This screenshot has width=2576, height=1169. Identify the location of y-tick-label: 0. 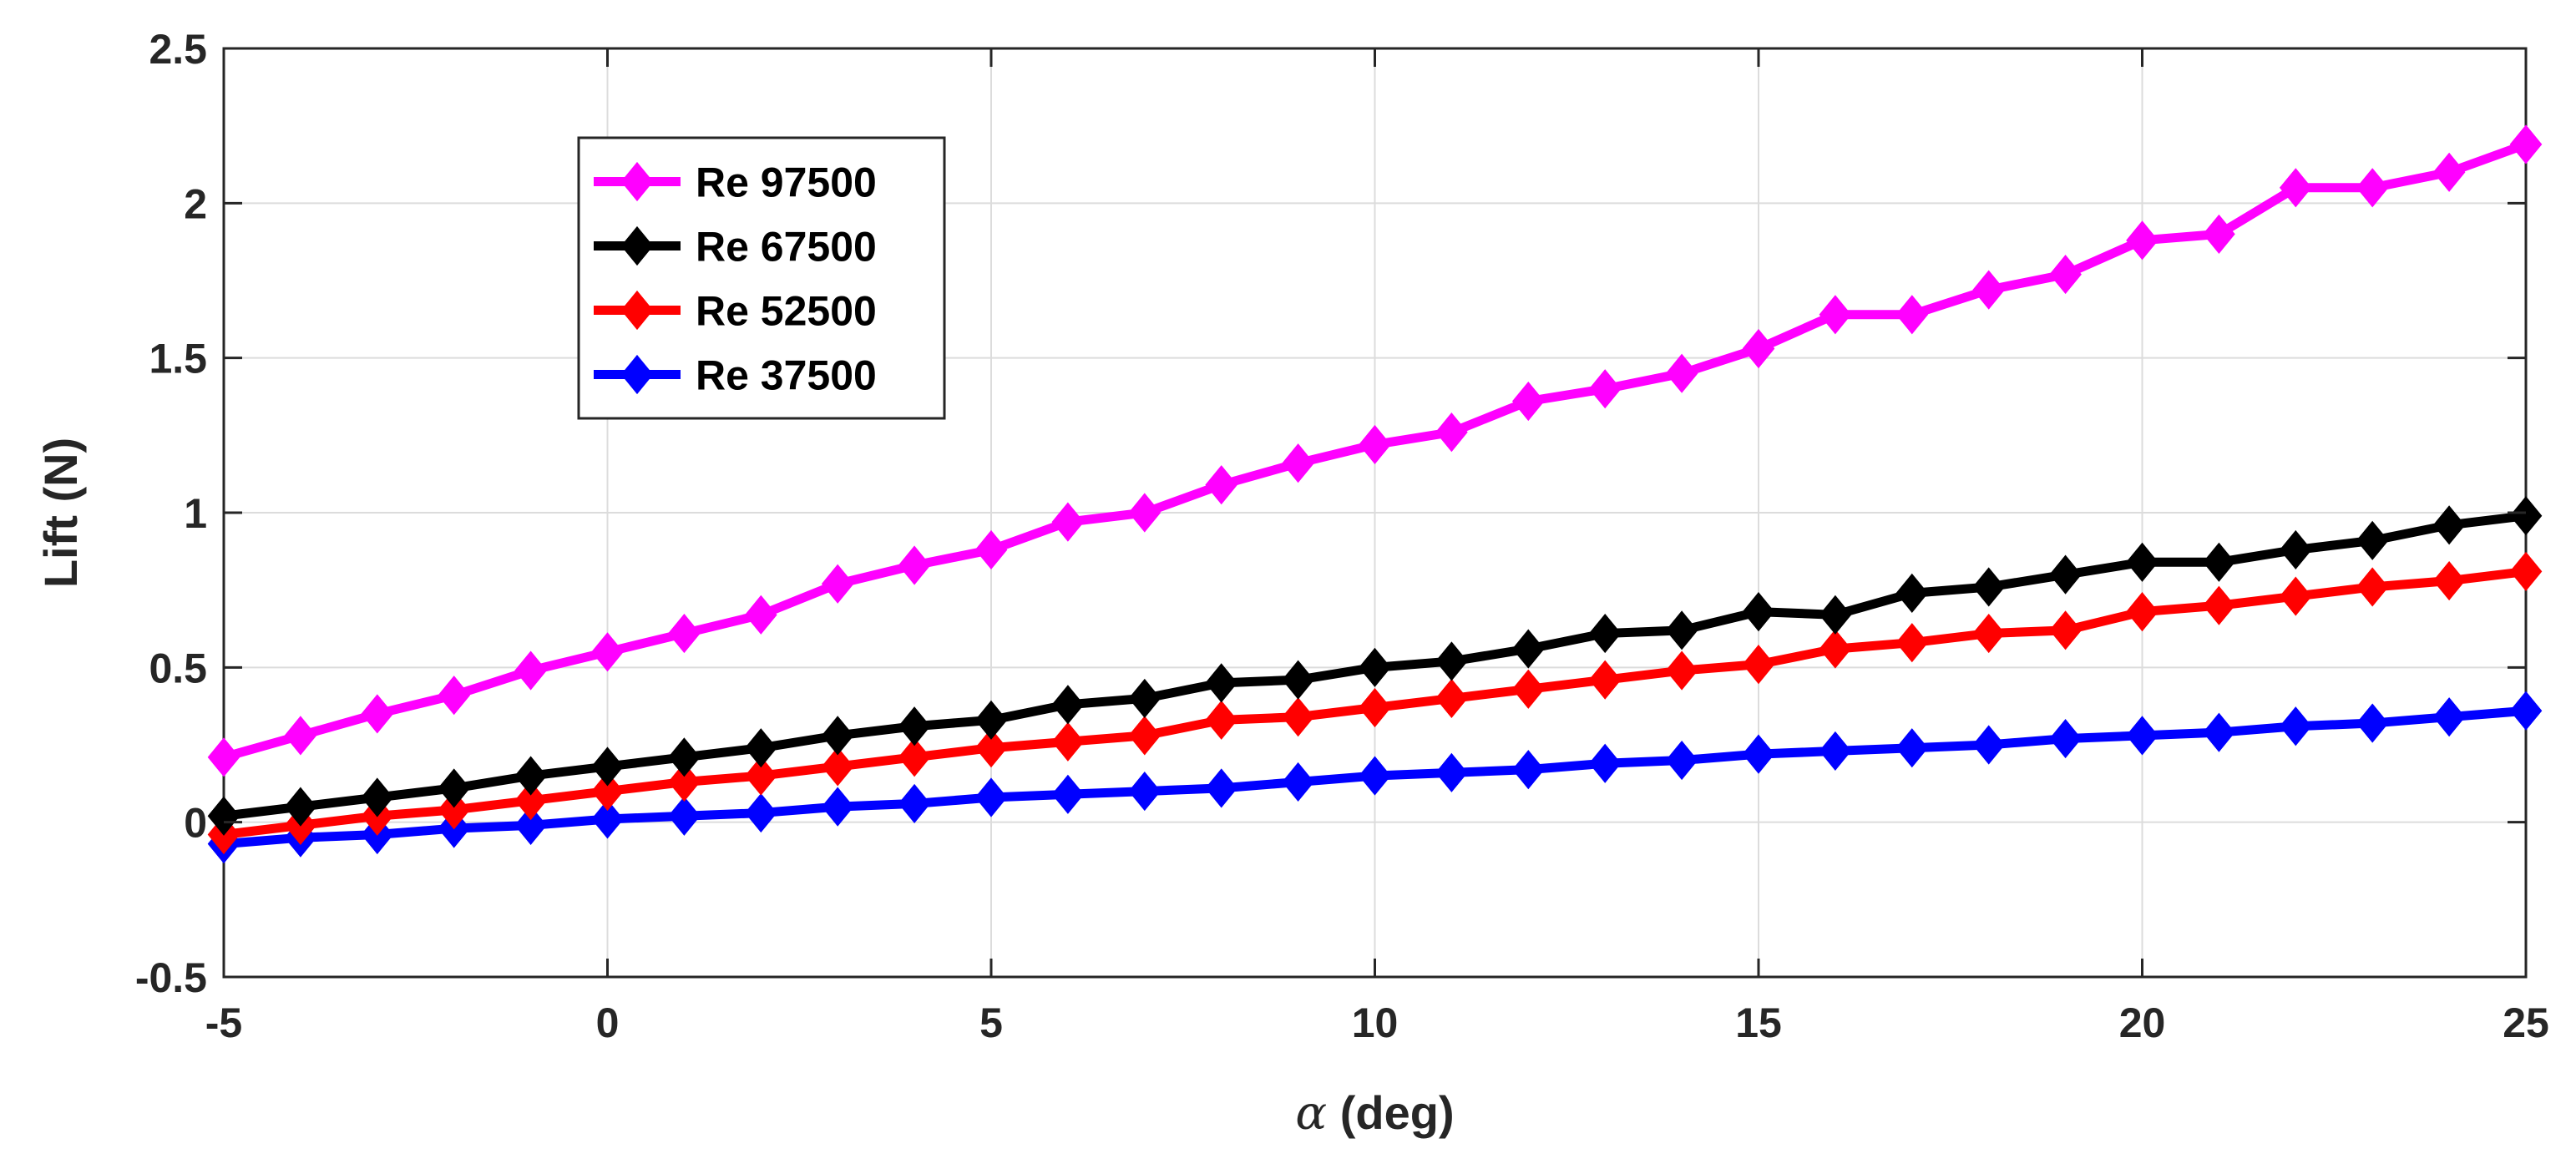
(195, 823).